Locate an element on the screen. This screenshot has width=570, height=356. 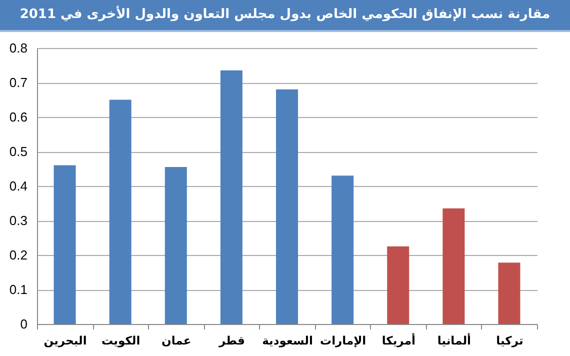
y-tick-label: 0.4 is located at coordinates (18, 186).